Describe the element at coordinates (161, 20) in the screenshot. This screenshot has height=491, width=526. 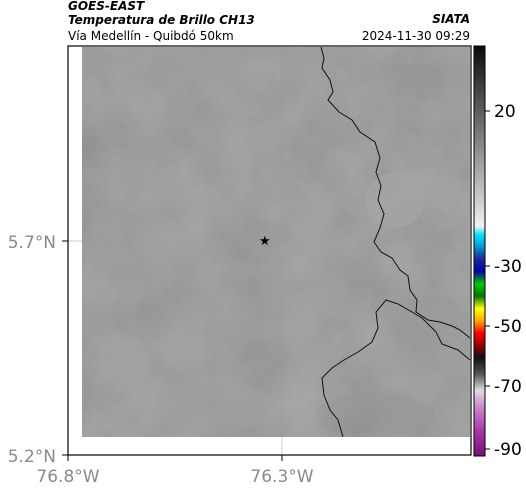
I see `product-title: Temperatura de Brillo CH13` at that location.